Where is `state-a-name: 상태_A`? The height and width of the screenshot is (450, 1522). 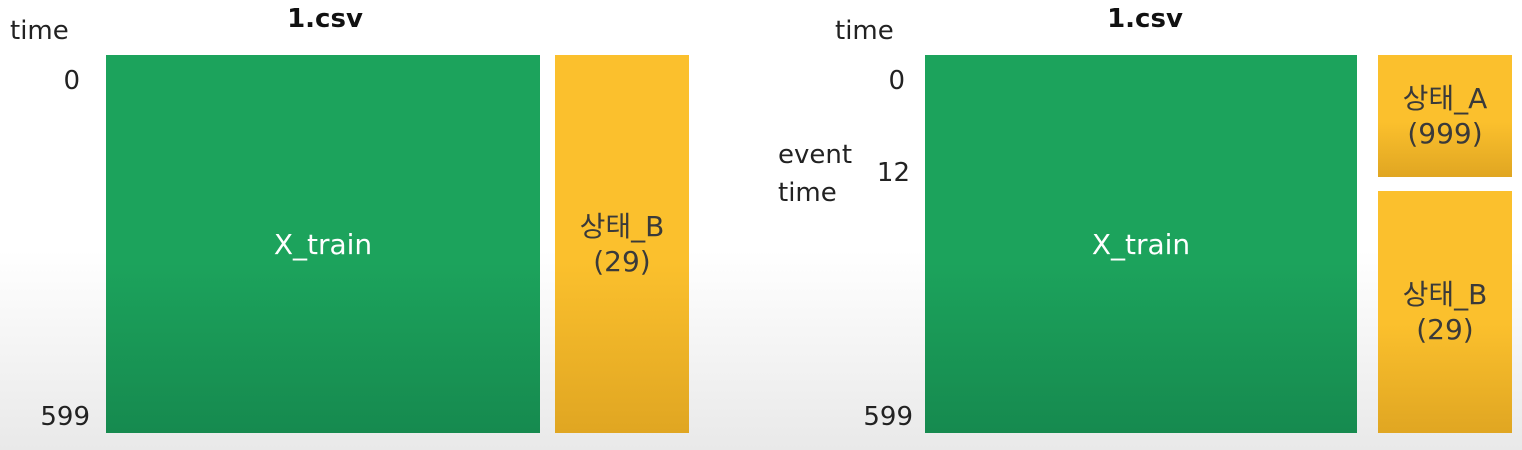 state-a-name: 상태_A is located at coordinates (1445, 98).